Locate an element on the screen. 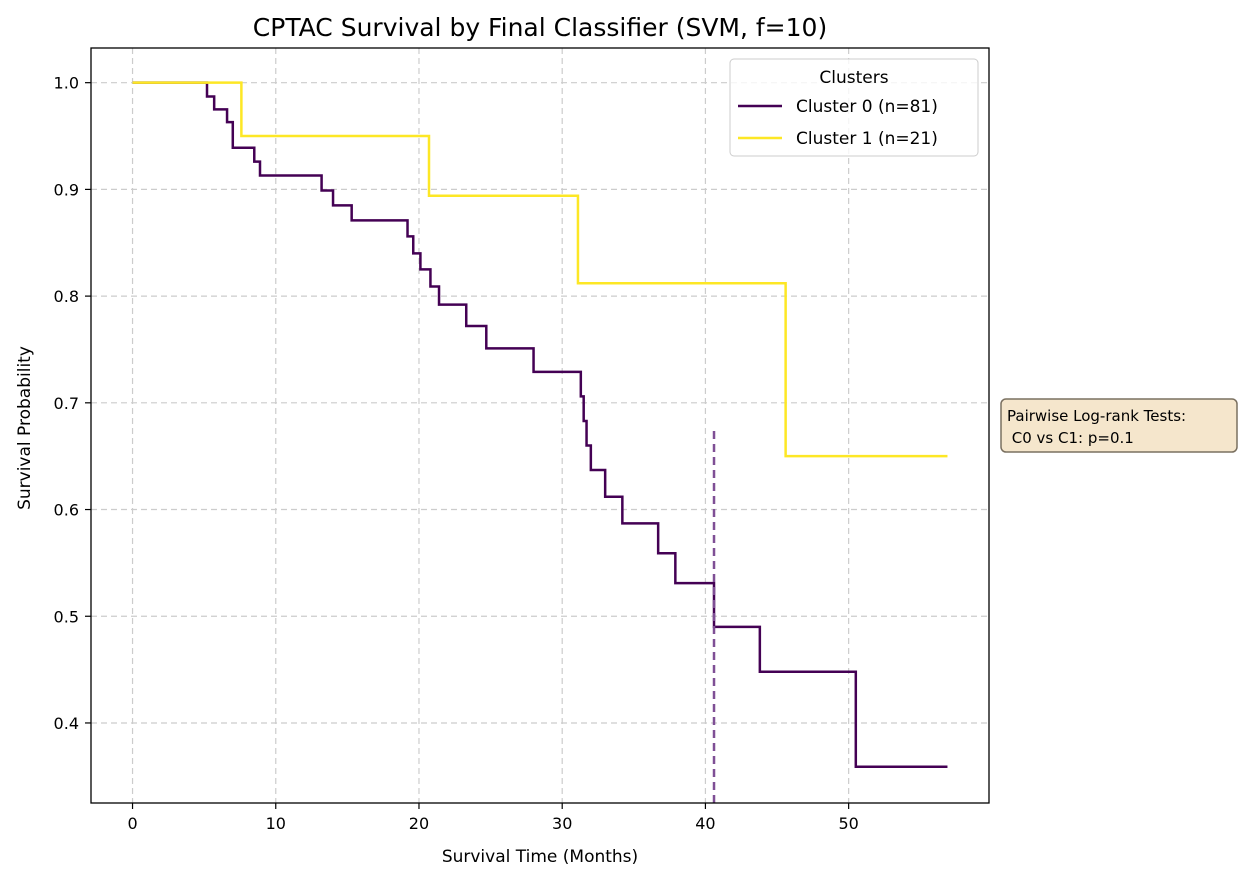  logrank-annotation: Pairwise Log-rank Tests: C0 vs C1: p=0.1 is located at coordinates (1119, 425).